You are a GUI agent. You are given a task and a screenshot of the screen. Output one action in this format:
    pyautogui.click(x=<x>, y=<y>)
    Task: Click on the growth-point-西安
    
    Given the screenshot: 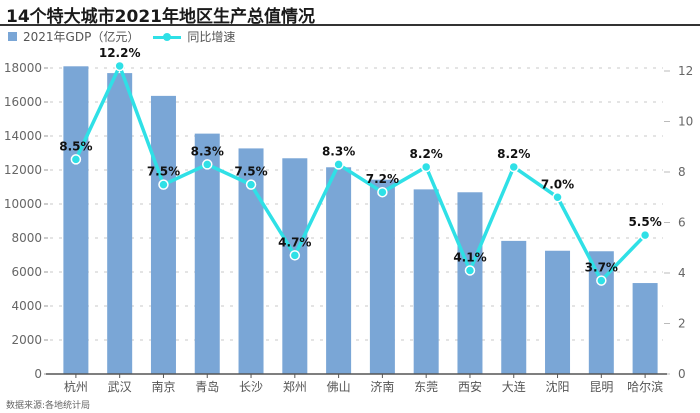 What is the action you would take?
    pyautogui.click(x=470, y=270)
    